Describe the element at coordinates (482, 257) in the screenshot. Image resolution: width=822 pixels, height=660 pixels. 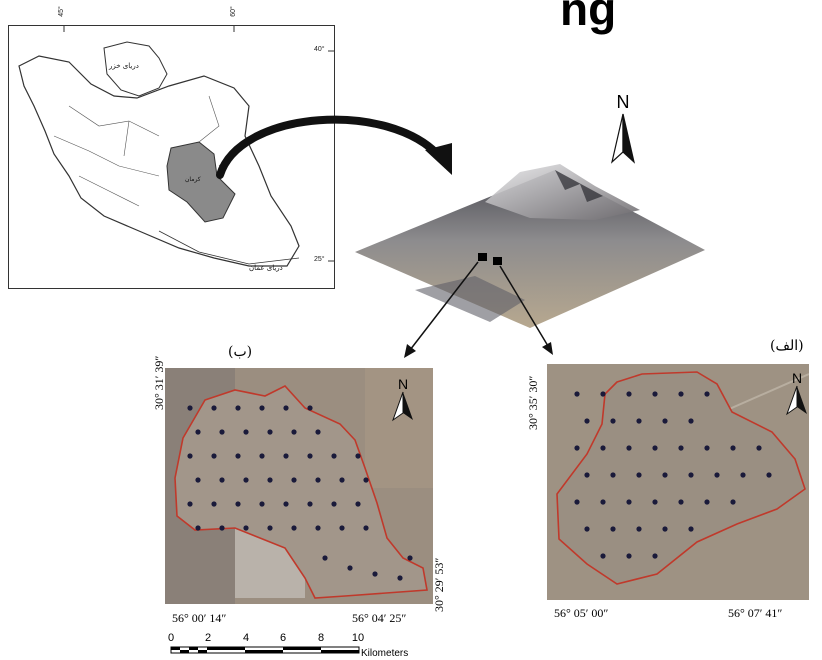
I see `site-b-marker` at that location.